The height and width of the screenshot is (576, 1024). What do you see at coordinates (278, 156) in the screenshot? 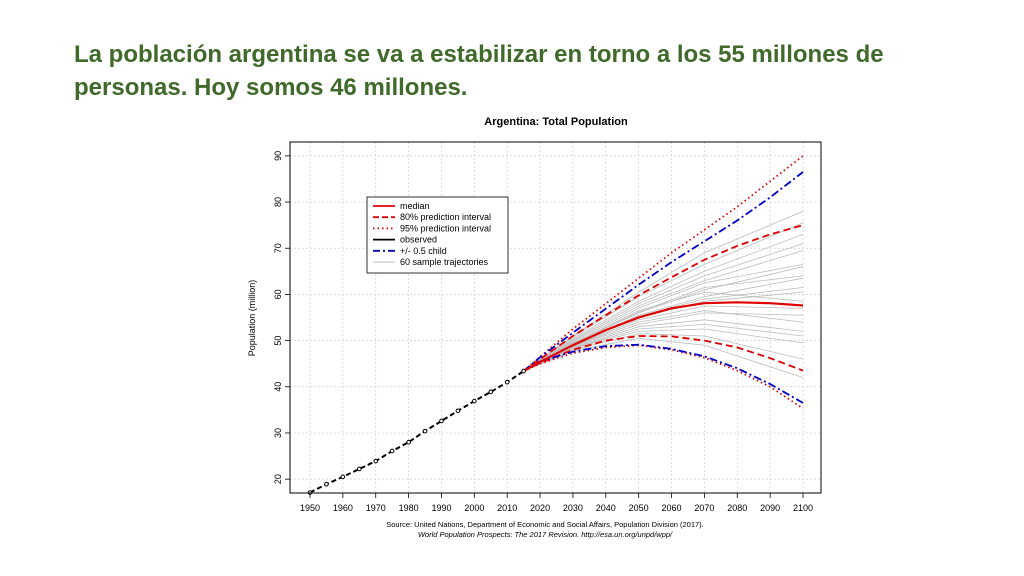
I see `y-tick-label: 90` at bounding box center [278, 156].